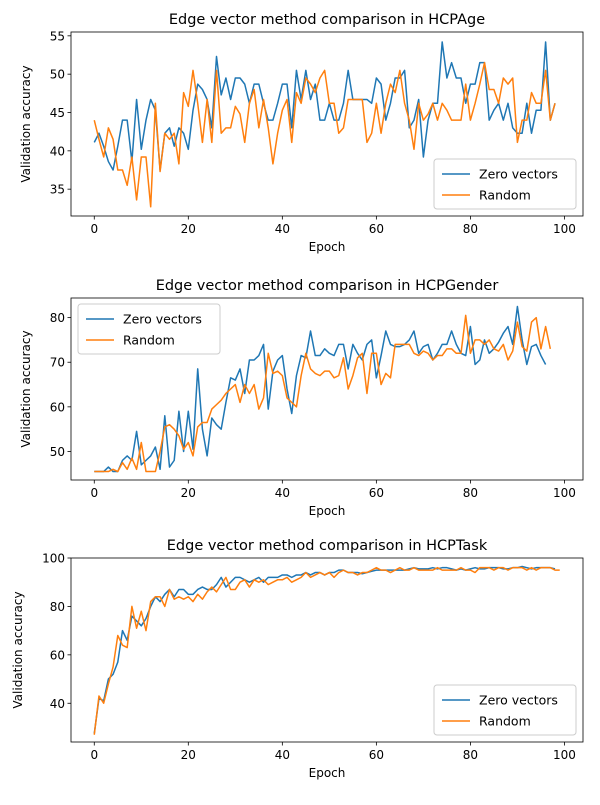  What do you see at coordinates (57, 190) in the screenshot?
I see `y-tick-label: 35` at bounding box center [57, 190].